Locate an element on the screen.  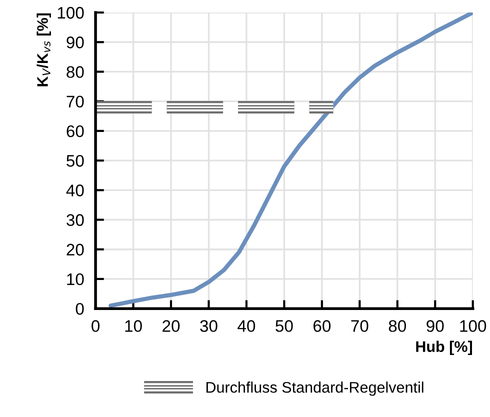
y-axis-title: K$_{V}$/K$_{vs}$ [%] is located at coordinates (43, 49).